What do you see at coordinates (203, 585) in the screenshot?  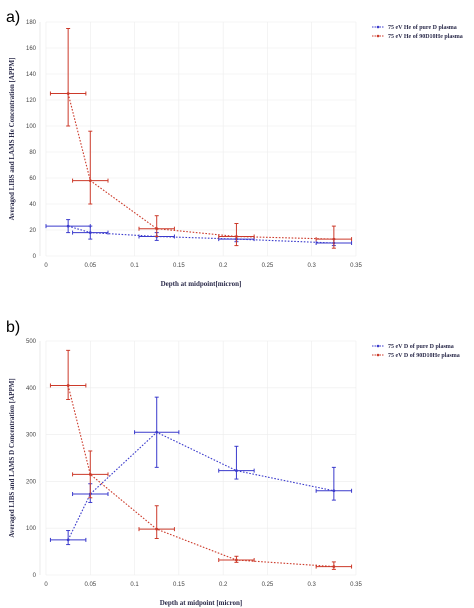 I see `x-ticks-b: 0 0.05 0.1 0.15 0.2 0.25 0.3 0.35` at bounding box center [203, 585].